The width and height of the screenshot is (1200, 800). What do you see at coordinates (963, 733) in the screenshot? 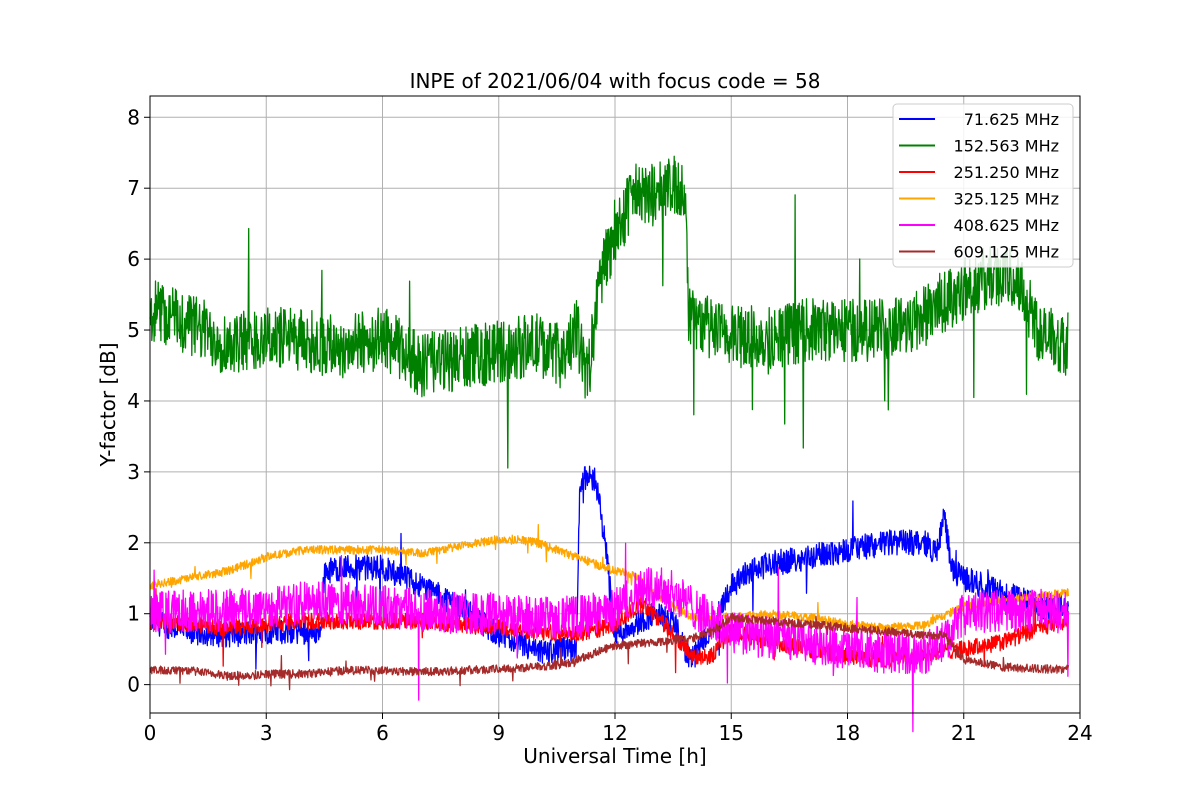
I see `x-tick-label: 21` at bounding box center [963, 733].